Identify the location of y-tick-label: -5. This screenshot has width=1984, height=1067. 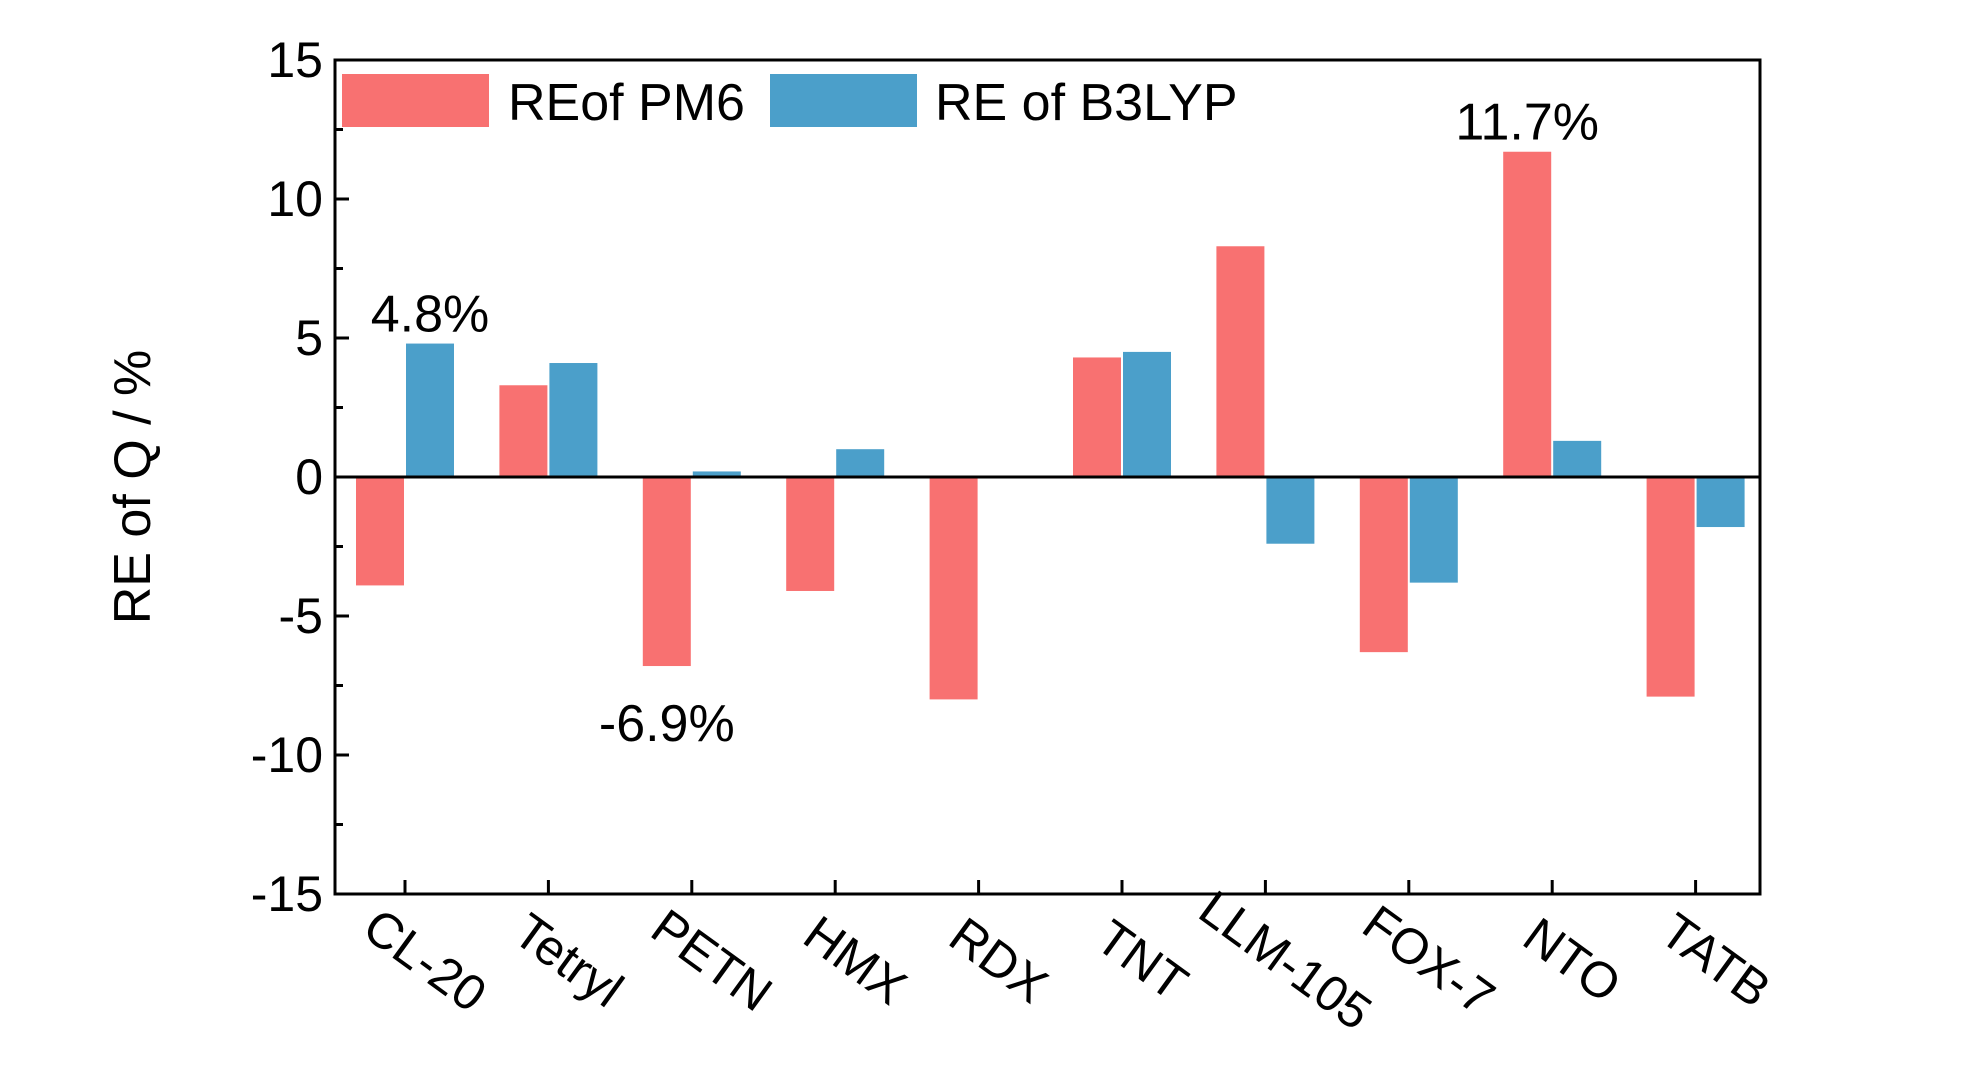
(301, 616).